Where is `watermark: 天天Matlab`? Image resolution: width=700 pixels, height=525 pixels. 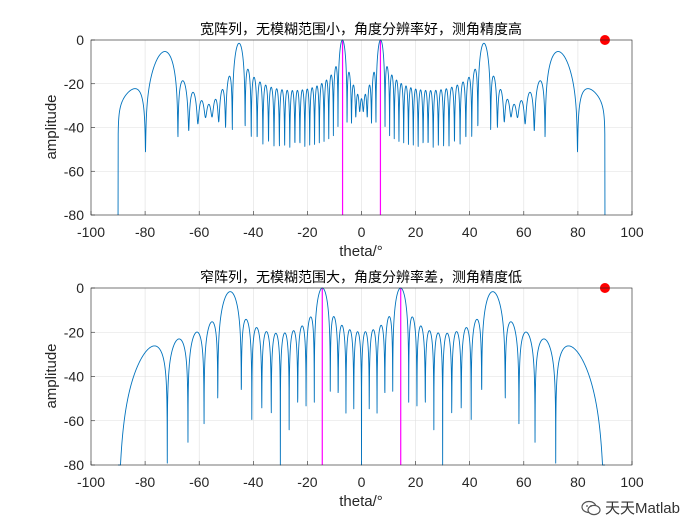
watermark: 天天Matlab is located at coordinates (630, 507).